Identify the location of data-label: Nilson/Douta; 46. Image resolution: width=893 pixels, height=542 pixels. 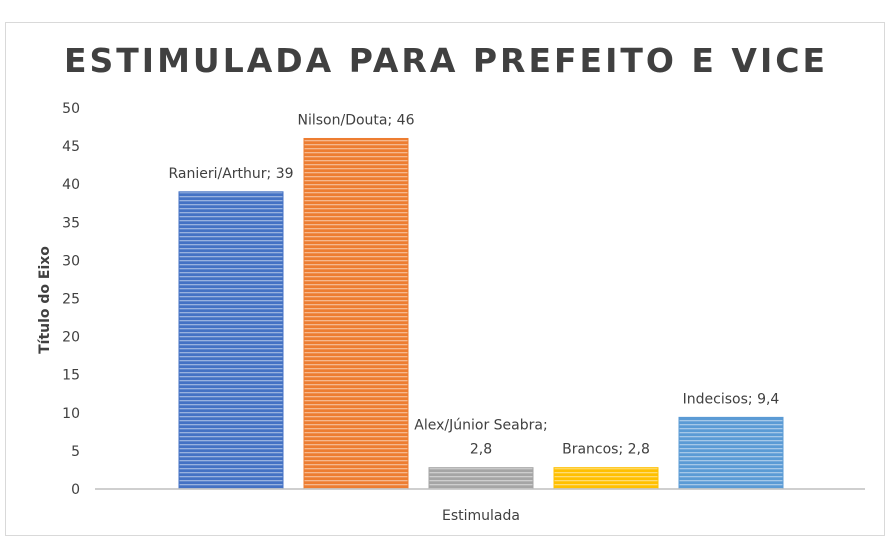
(356, 120).